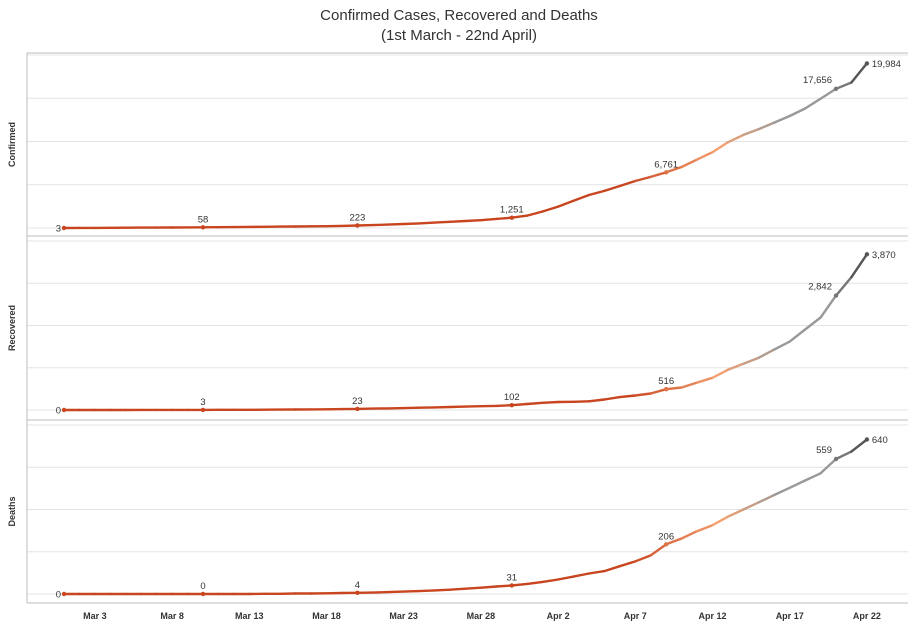 The height and width of the screenshot is (628, 918). What do you see at coordinates (886, 64) in the screenshot?
I see `data-label: 19,984` at bounding box center [886, 64].